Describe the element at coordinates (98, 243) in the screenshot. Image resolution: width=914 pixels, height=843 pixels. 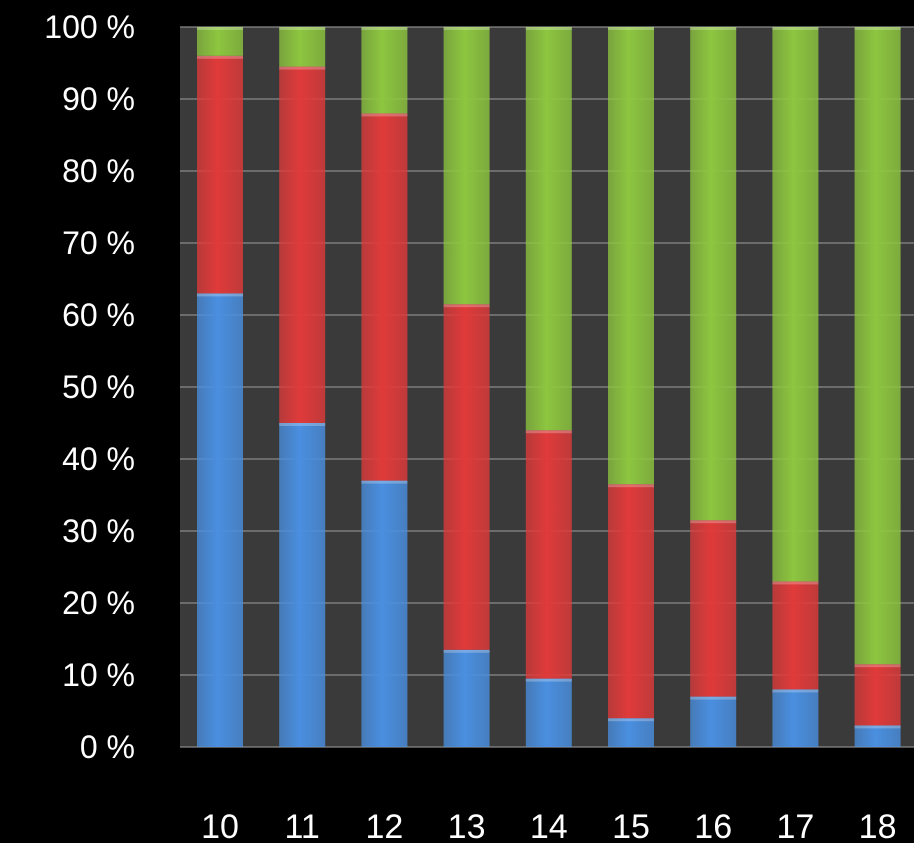
I see `y-tick-label: 70 %` at that location.